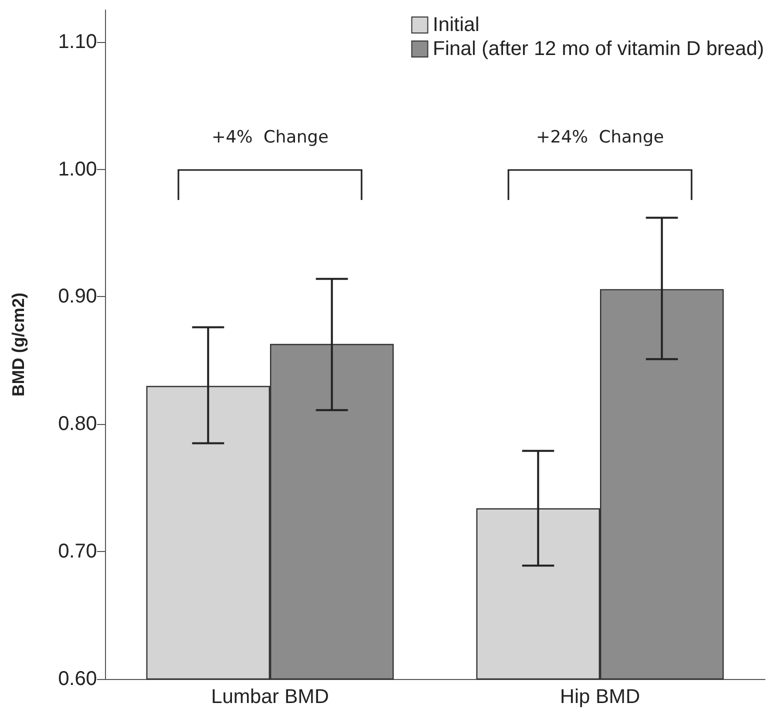 This screenshot has height=724, width=779. Describe the element at coordinates (456, 25) in the screenshot. I see `legend-label: Initial` at that location.